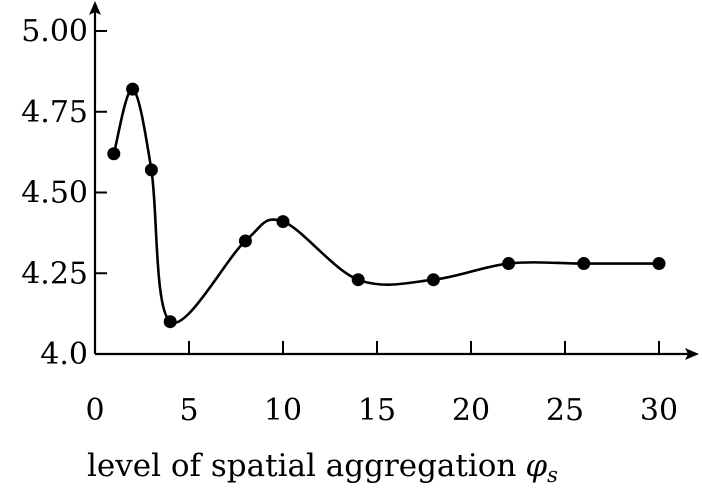 The image size is (702, 488). I want to click on x-tick-label: 20, so click(471, 410).